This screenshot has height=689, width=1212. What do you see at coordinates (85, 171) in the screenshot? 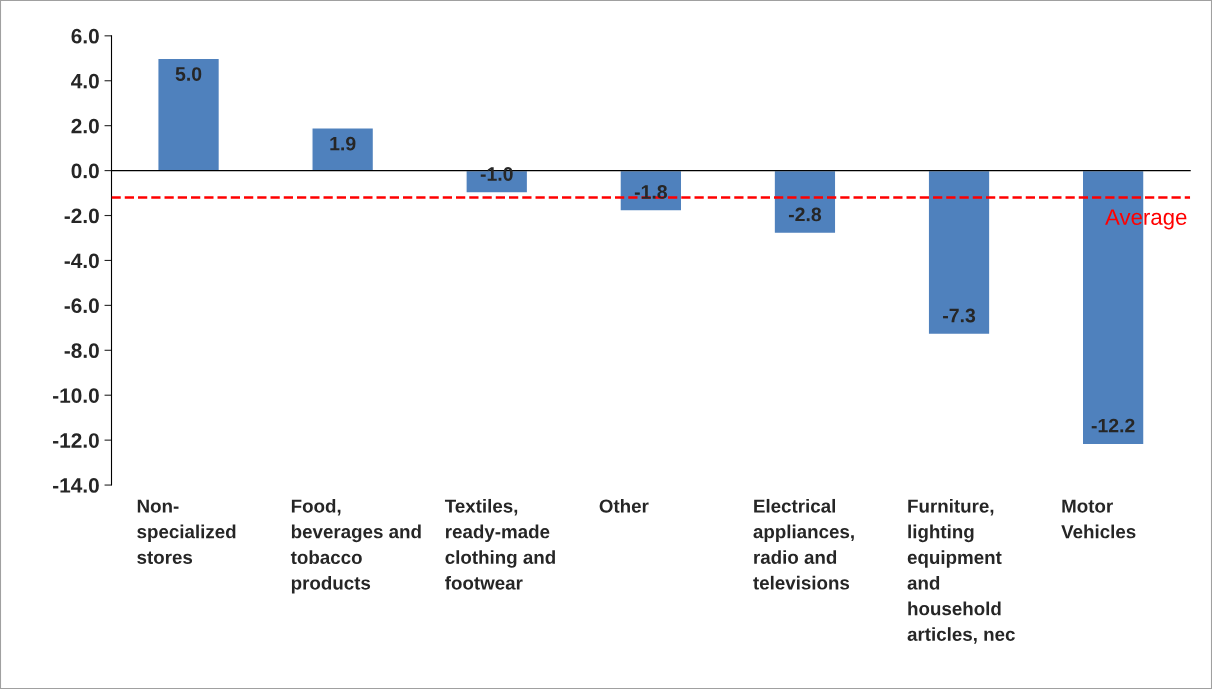
I see `y-tick-label: 0.0` at bounding box center [85, 171].